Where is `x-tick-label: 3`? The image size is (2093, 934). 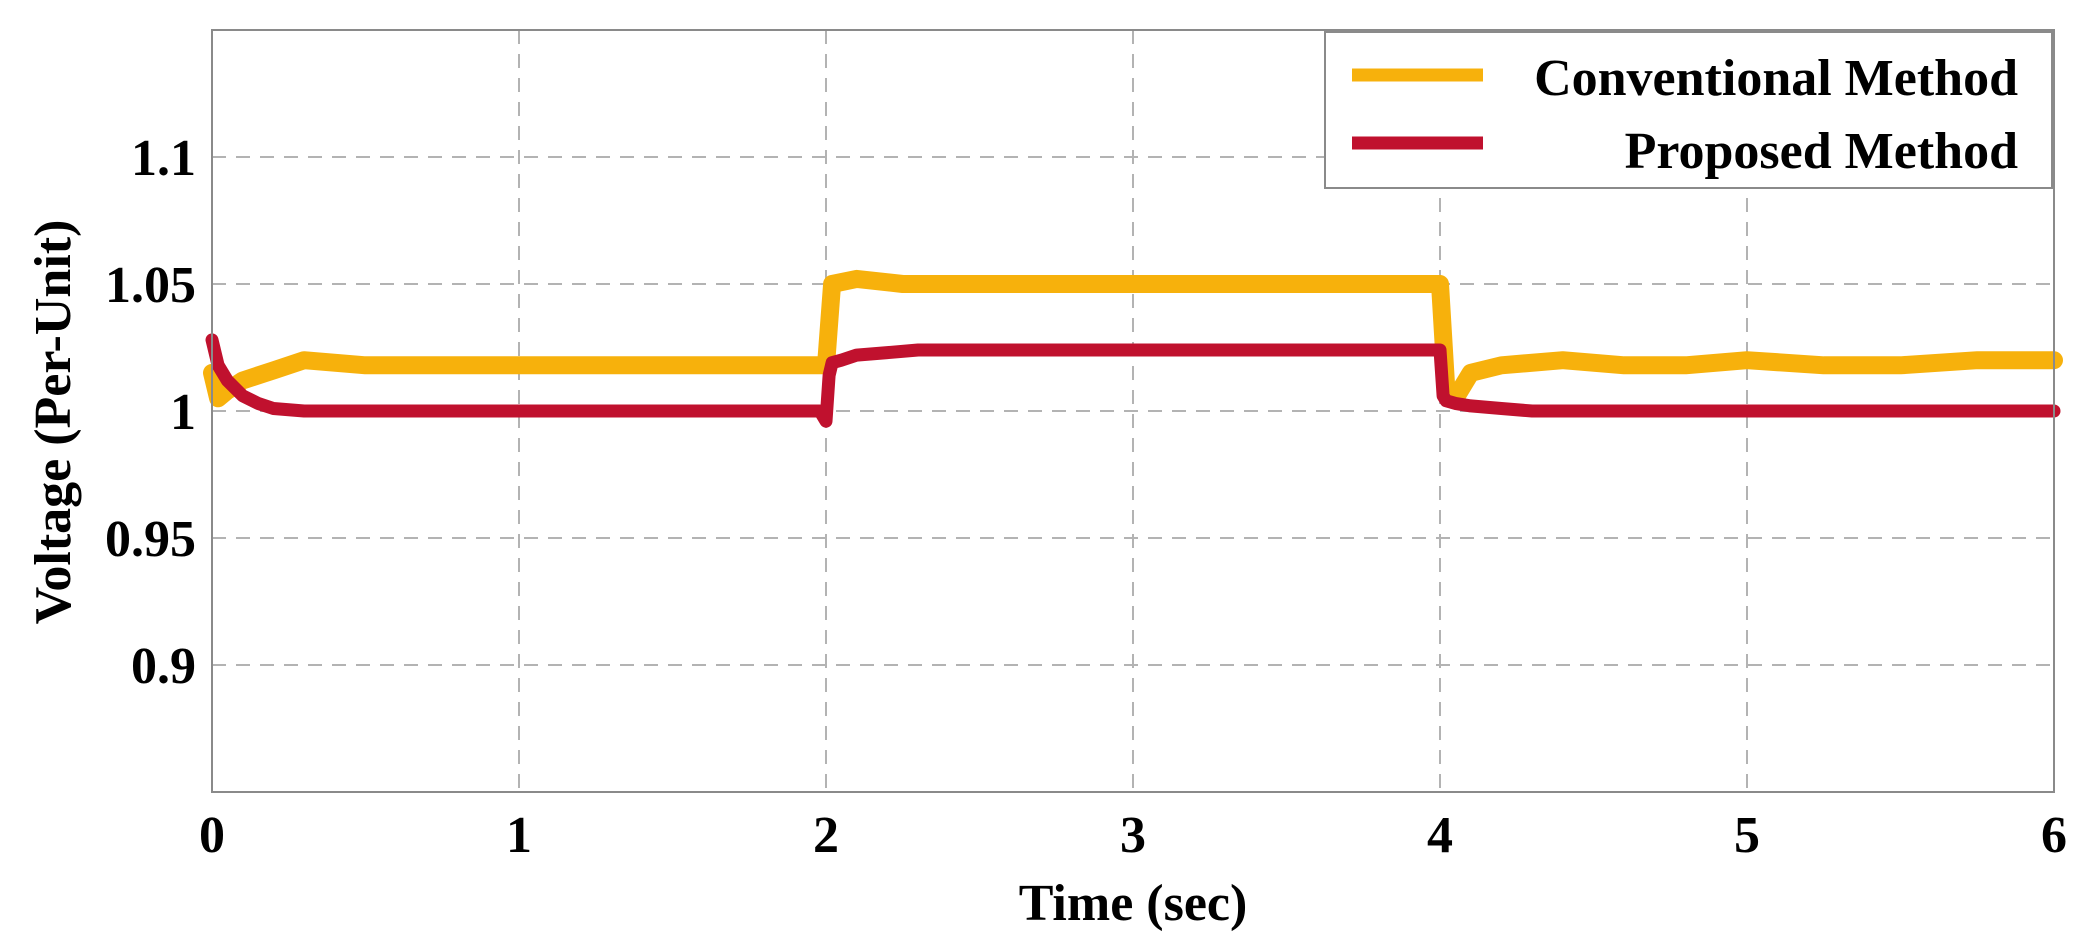 x-tick-label: 3 is located at coordinates (1133, 835).